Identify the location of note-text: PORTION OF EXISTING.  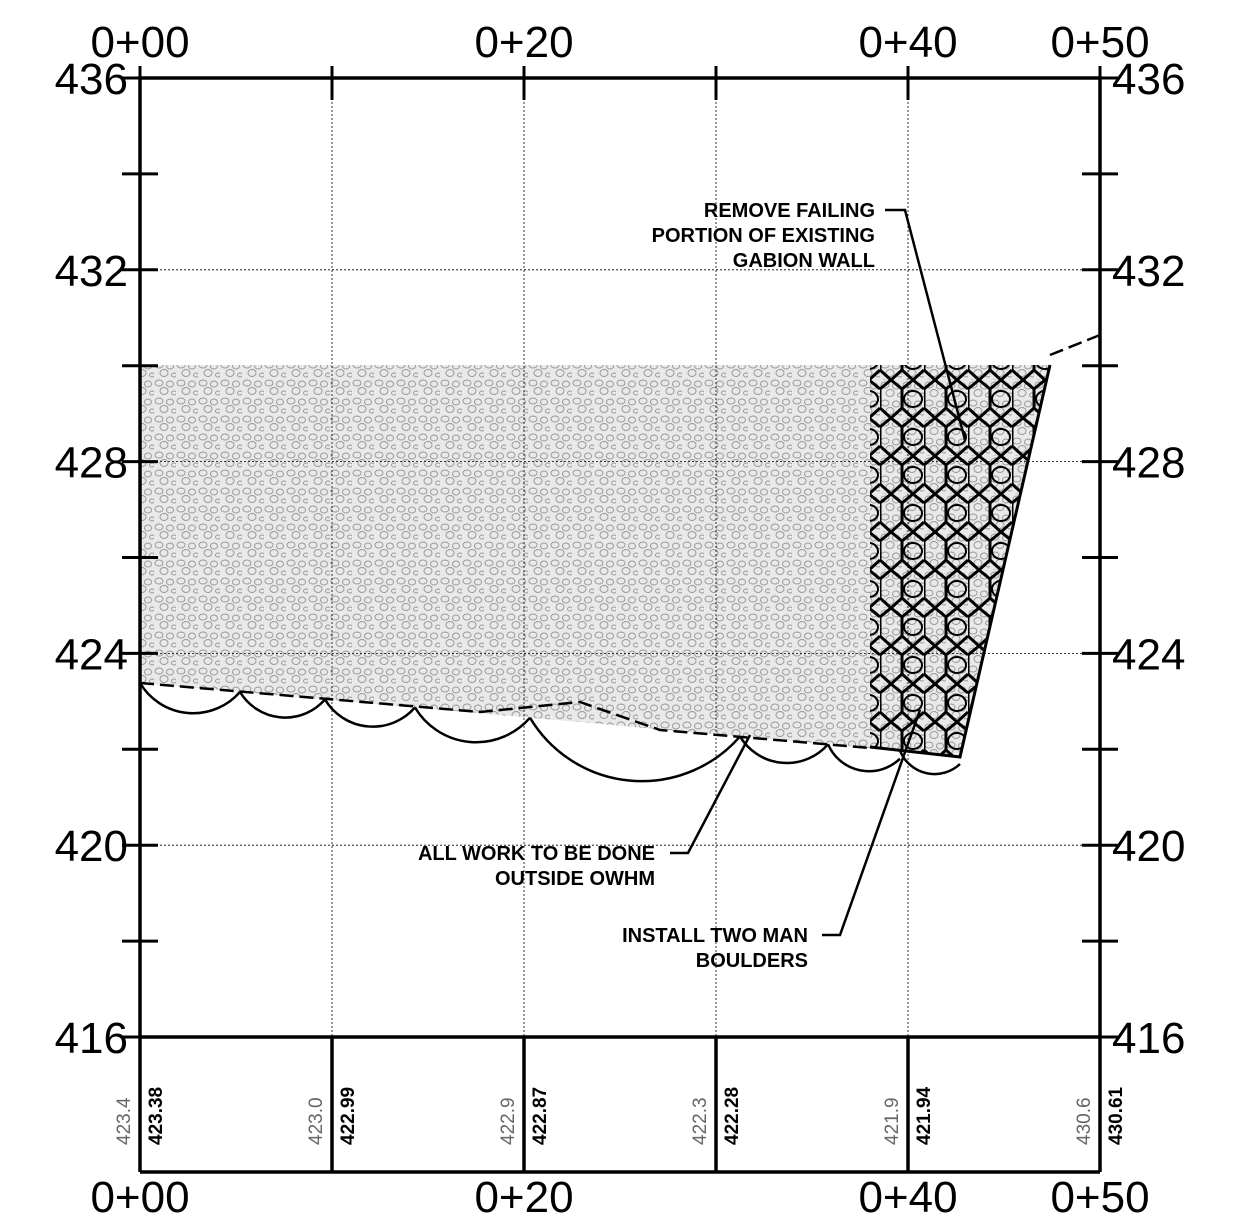
(763, 236).